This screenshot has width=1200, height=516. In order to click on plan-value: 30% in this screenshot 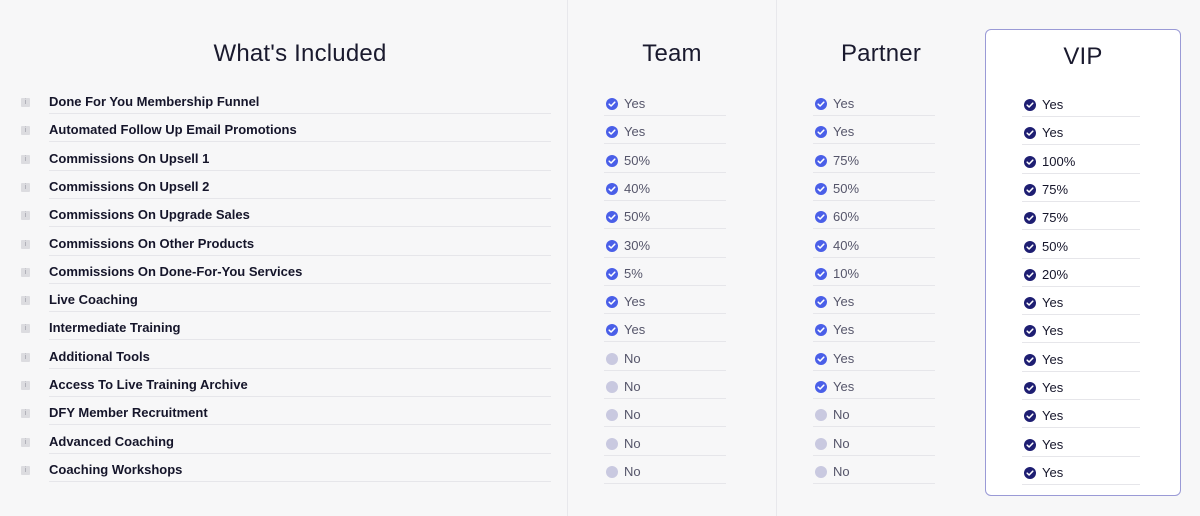, I will do `click(637, 245)`.